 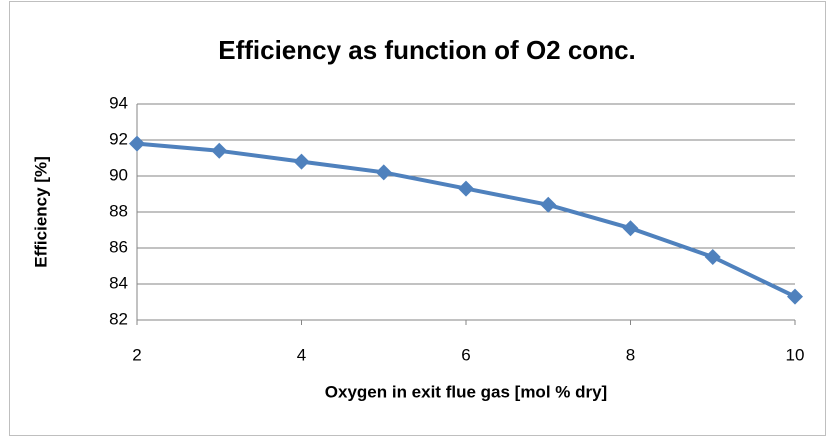 I want to click on x-tick-label: 2, so click(x=136, y=354).